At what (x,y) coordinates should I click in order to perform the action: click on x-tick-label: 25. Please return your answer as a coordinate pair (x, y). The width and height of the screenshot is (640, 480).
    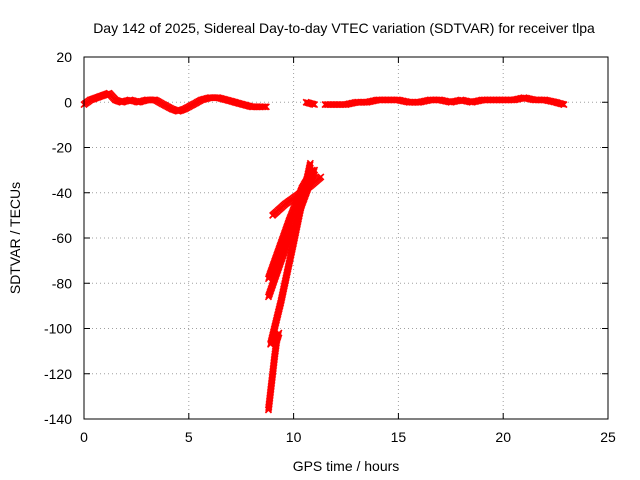
    Looking at the image, I should click on (608, 437).